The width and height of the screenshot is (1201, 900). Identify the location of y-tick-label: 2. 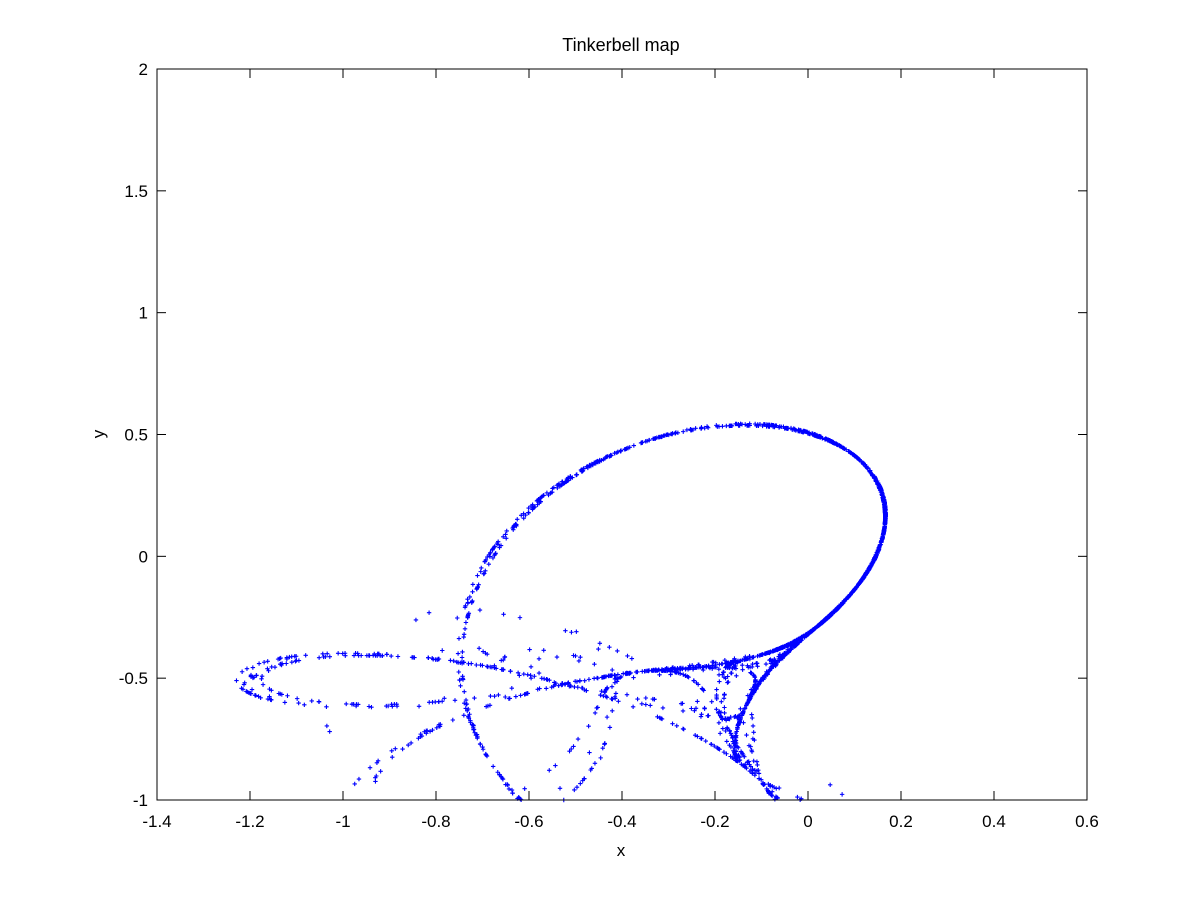
(143, 69).